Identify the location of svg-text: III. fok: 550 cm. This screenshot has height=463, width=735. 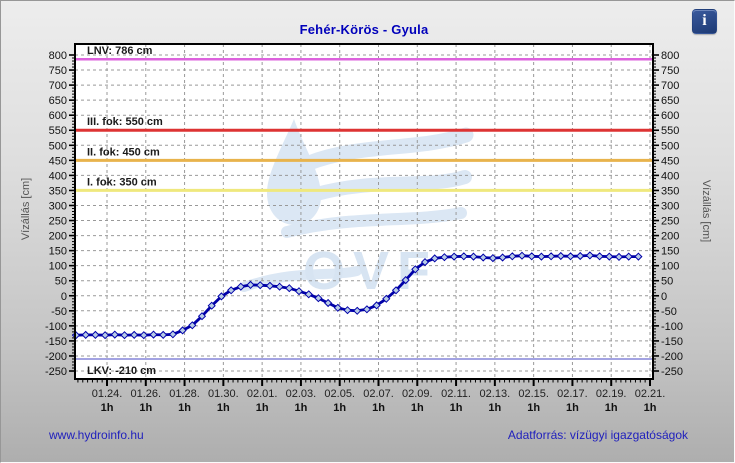
(125, 122).